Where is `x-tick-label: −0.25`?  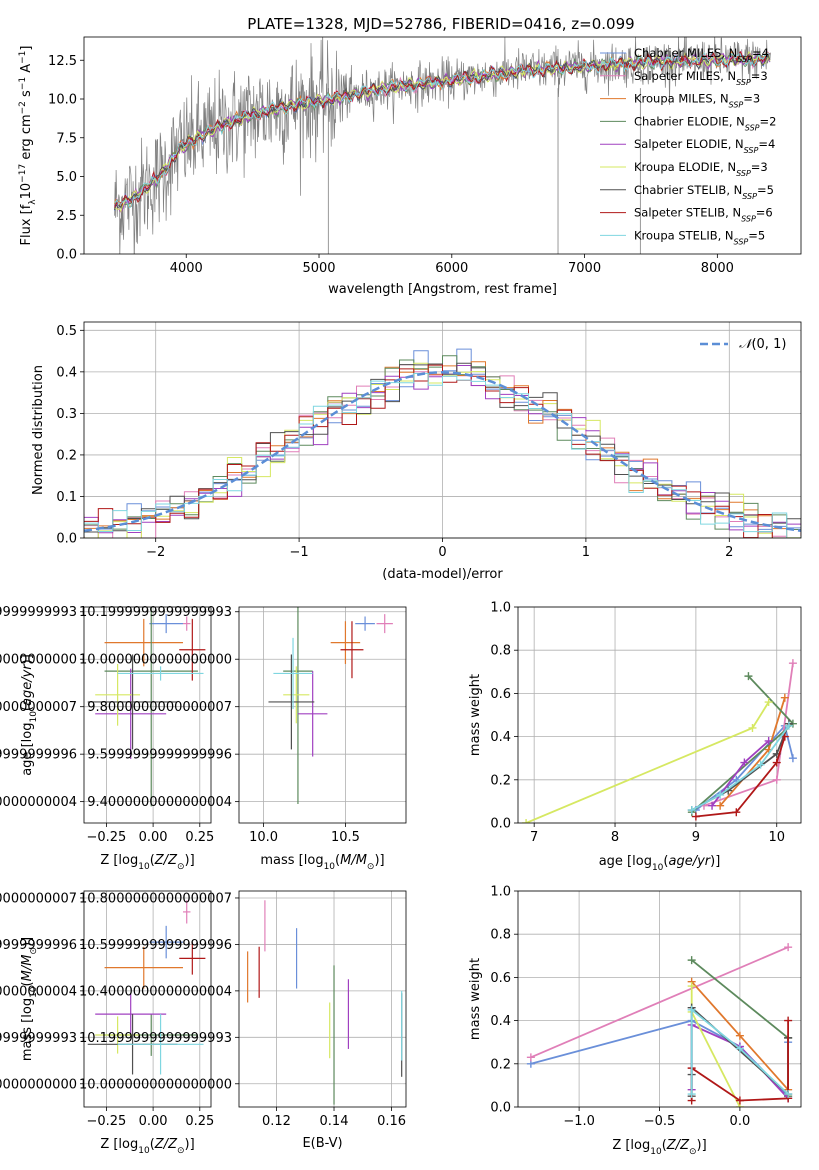 x-tick-label: −0.25 is located at coordinates (106, 837).